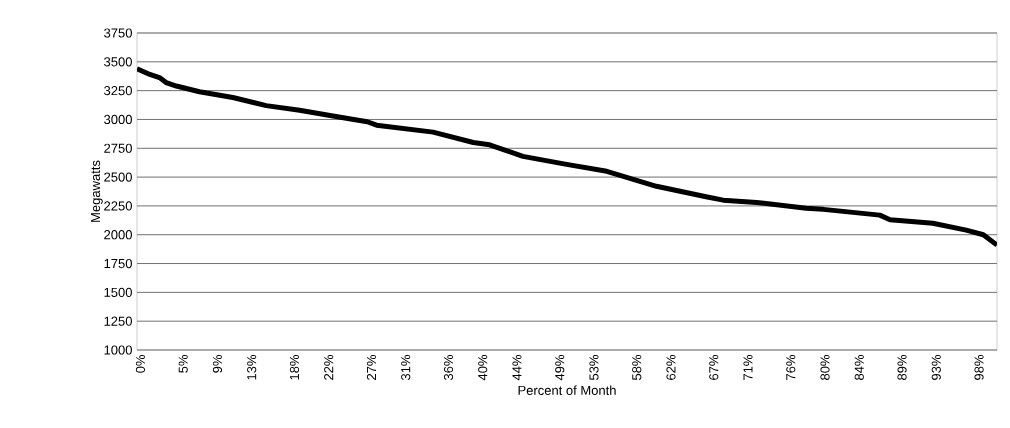 This screenshot has width=1010, height=428. What do you see at coordinates (517, 368) in the screenshot?
I see `x-tick-label: 44%` at bounding box center [517, 368].